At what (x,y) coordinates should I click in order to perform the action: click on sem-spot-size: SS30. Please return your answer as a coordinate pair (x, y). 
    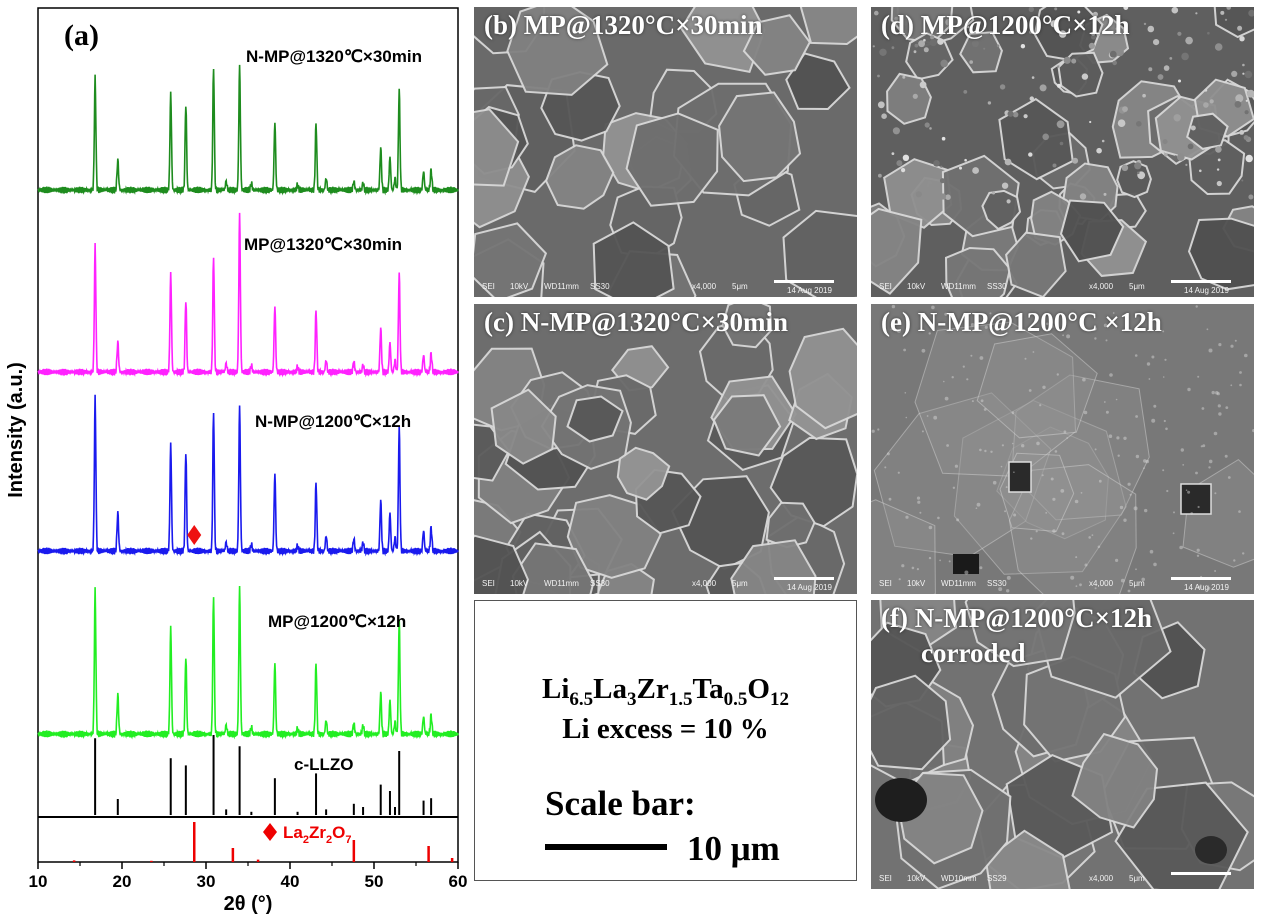
    Looking at the image, I should click on (997, 583).